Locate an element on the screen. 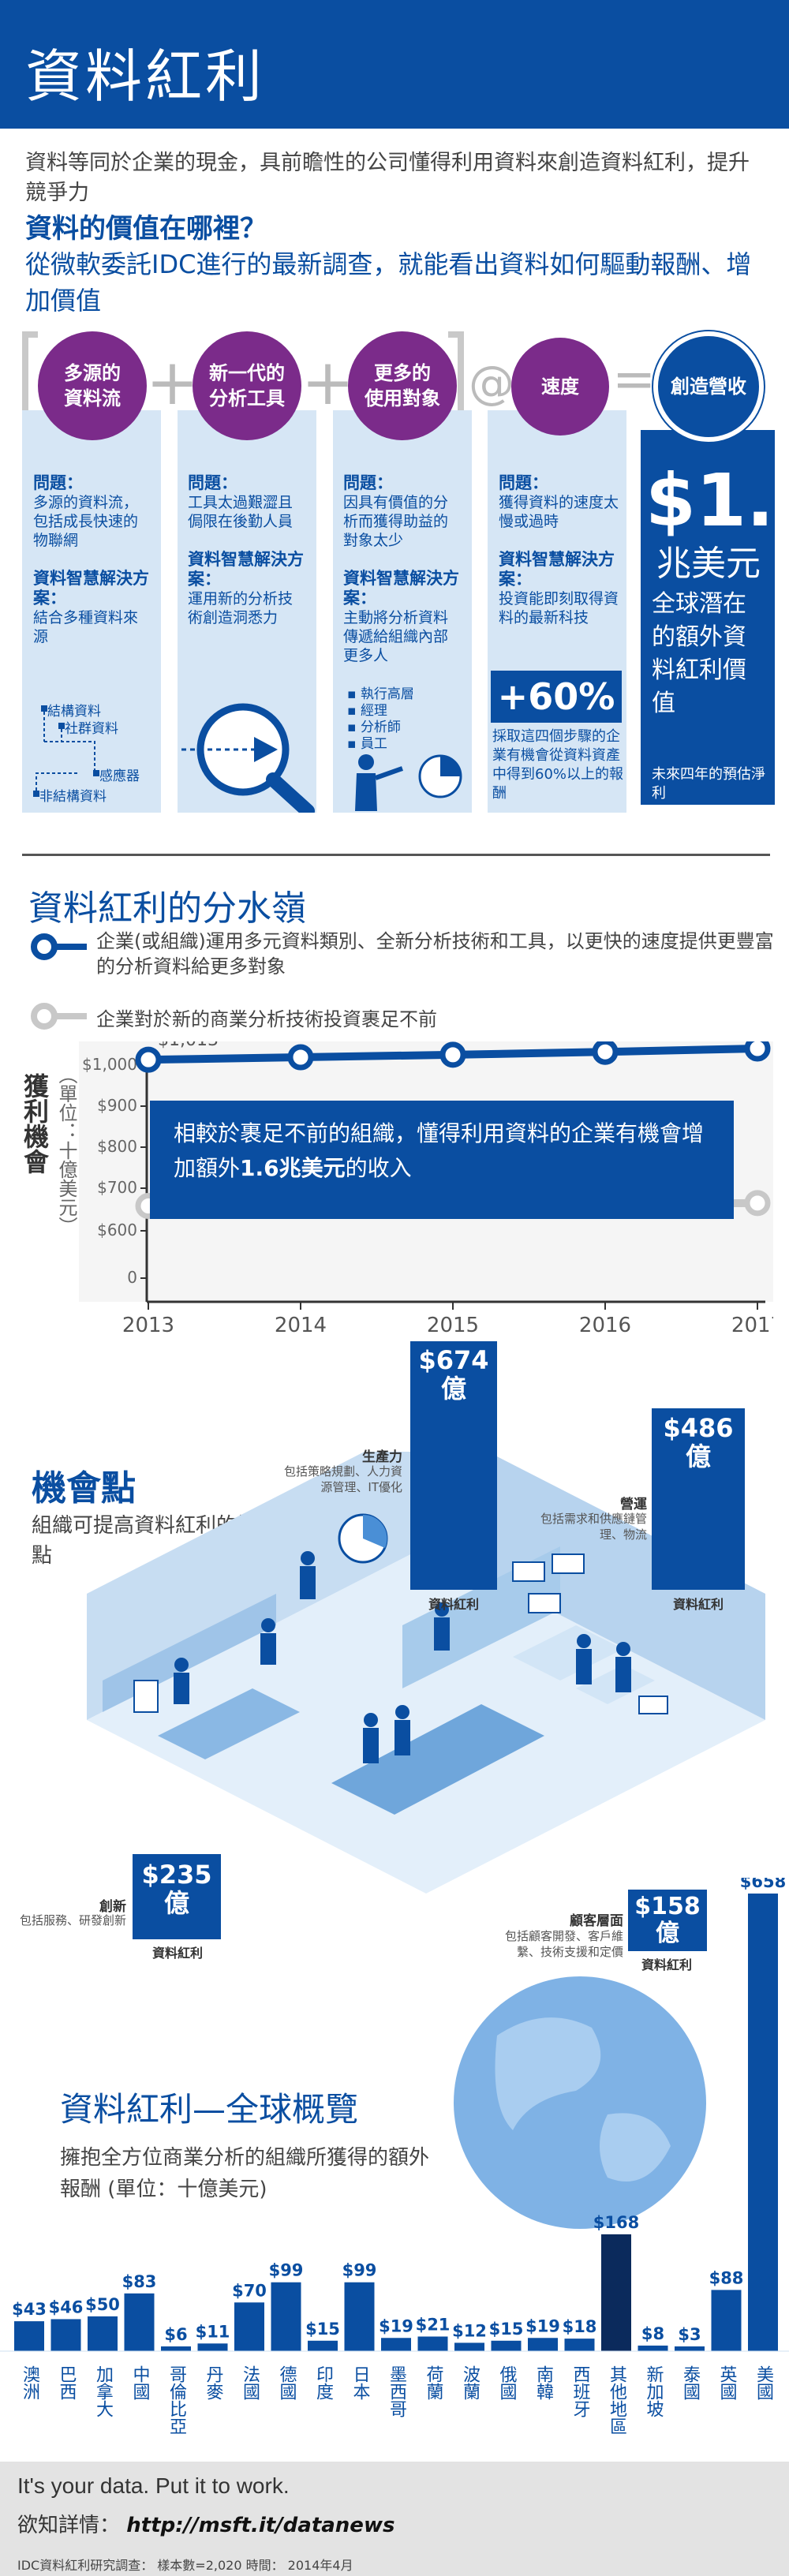 Image resolution: width=789 pixels, height=2576 pixels. country-label: 波蘭 is located at coordinates (470, 2382).